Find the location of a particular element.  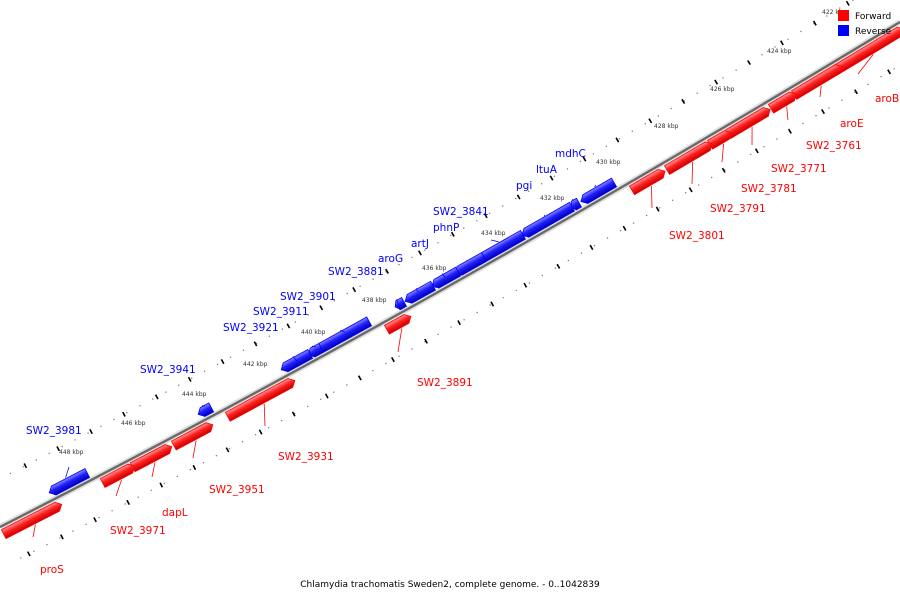

kbp-tick-label: 440 kbp is located at coordinates (313, 332).